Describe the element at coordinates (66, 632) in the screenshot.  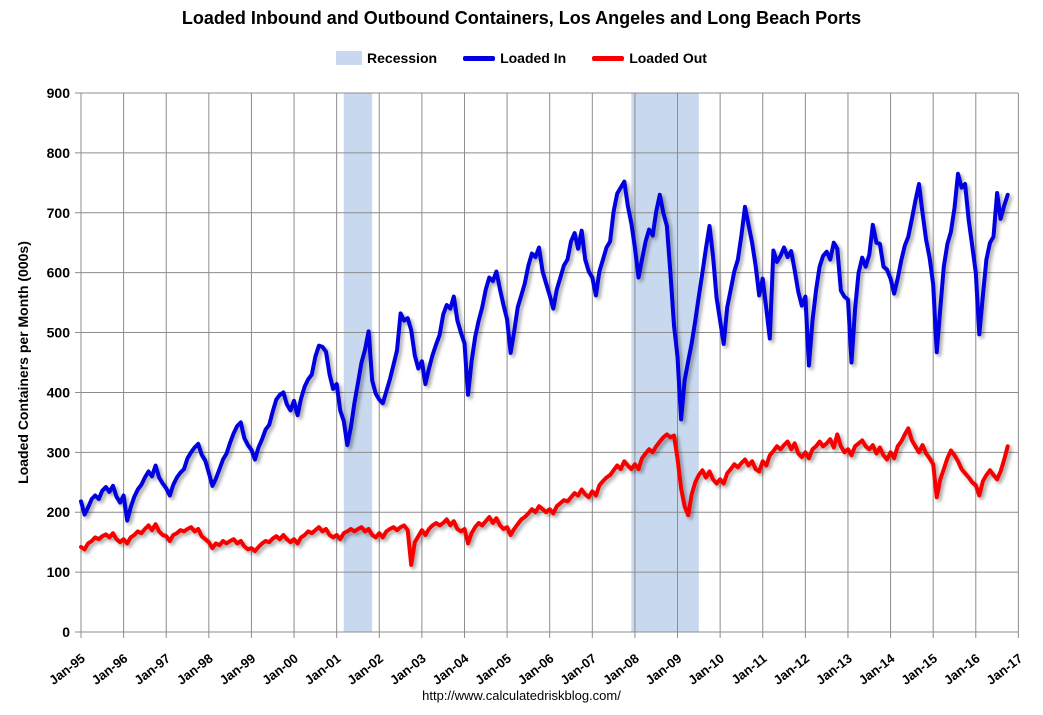
I see `y-tick-label: 0` at that location.